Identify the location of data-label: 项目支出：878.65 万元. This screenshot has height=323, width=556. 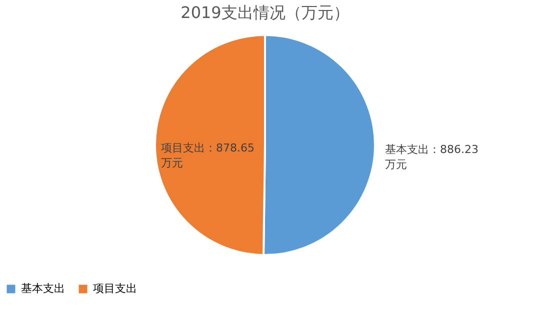
(207, 155).